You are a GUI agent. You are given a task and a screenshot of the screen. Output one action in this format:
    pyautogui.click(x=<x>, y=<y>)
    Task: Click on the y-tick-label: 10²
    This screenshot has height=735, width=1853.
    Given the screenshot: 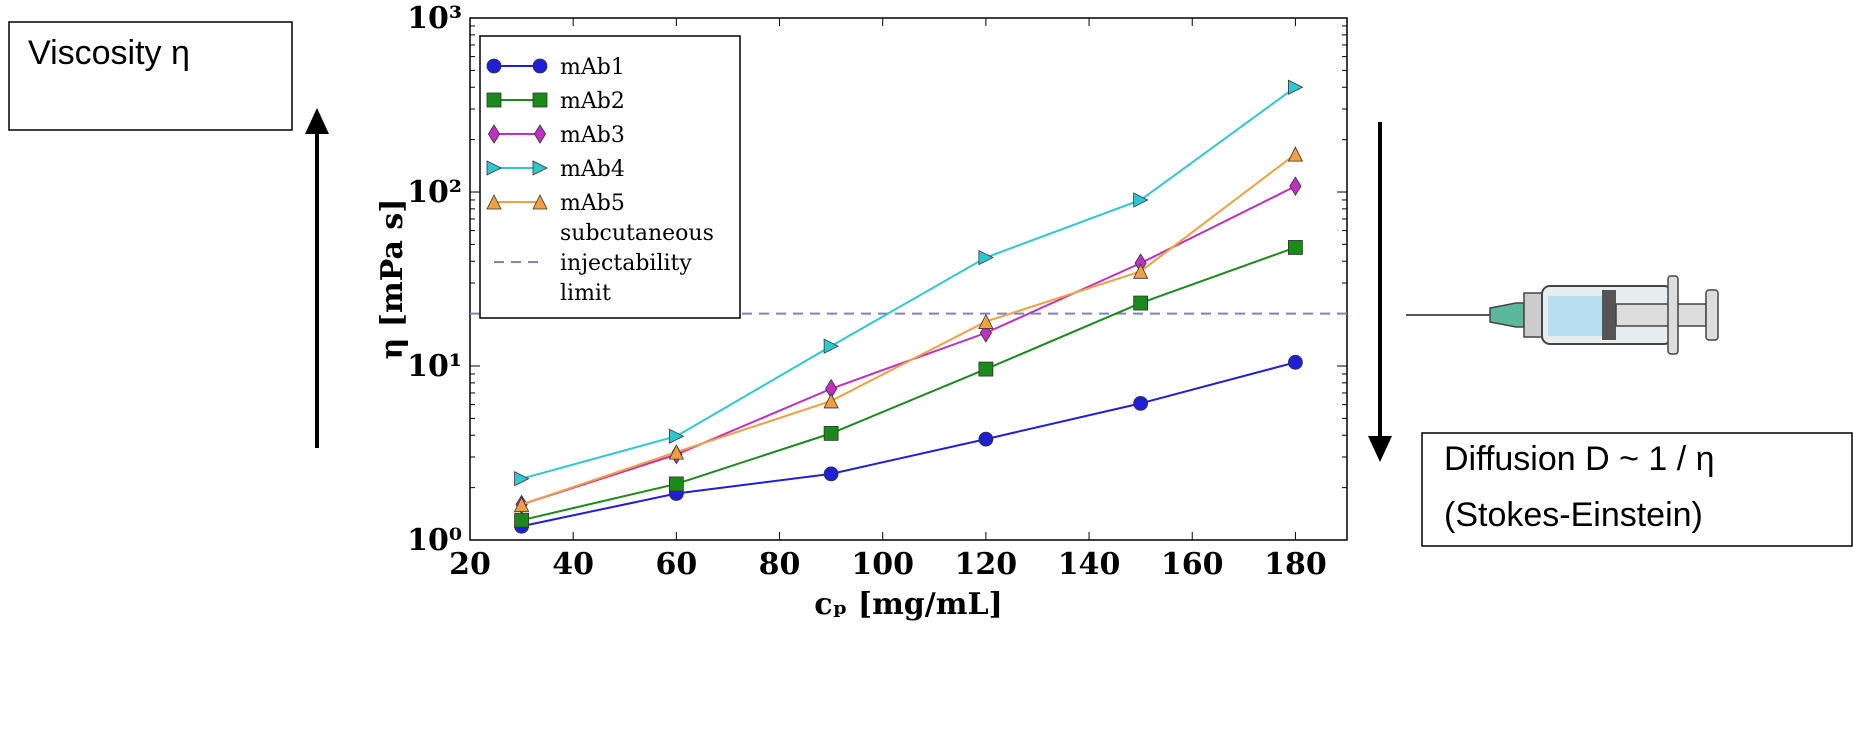 What is the action you would take?
    pyautogui.click(x=434, y=192)
    